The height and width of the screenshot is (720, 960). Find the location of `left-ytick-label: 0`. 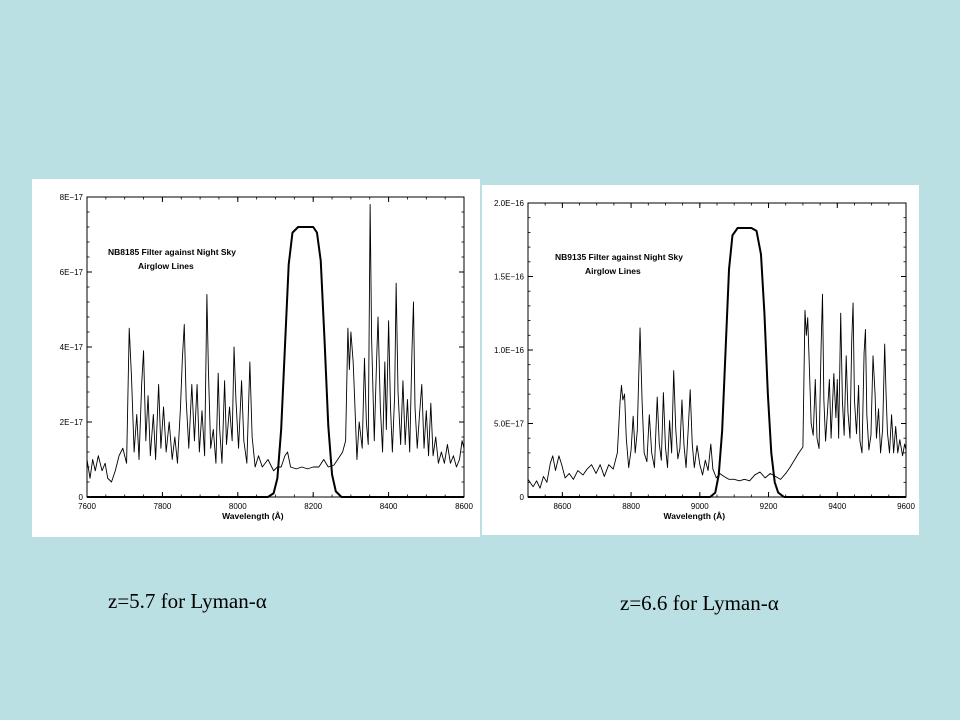

left-ytick-label: 0 is located at coordinates (81, 497).